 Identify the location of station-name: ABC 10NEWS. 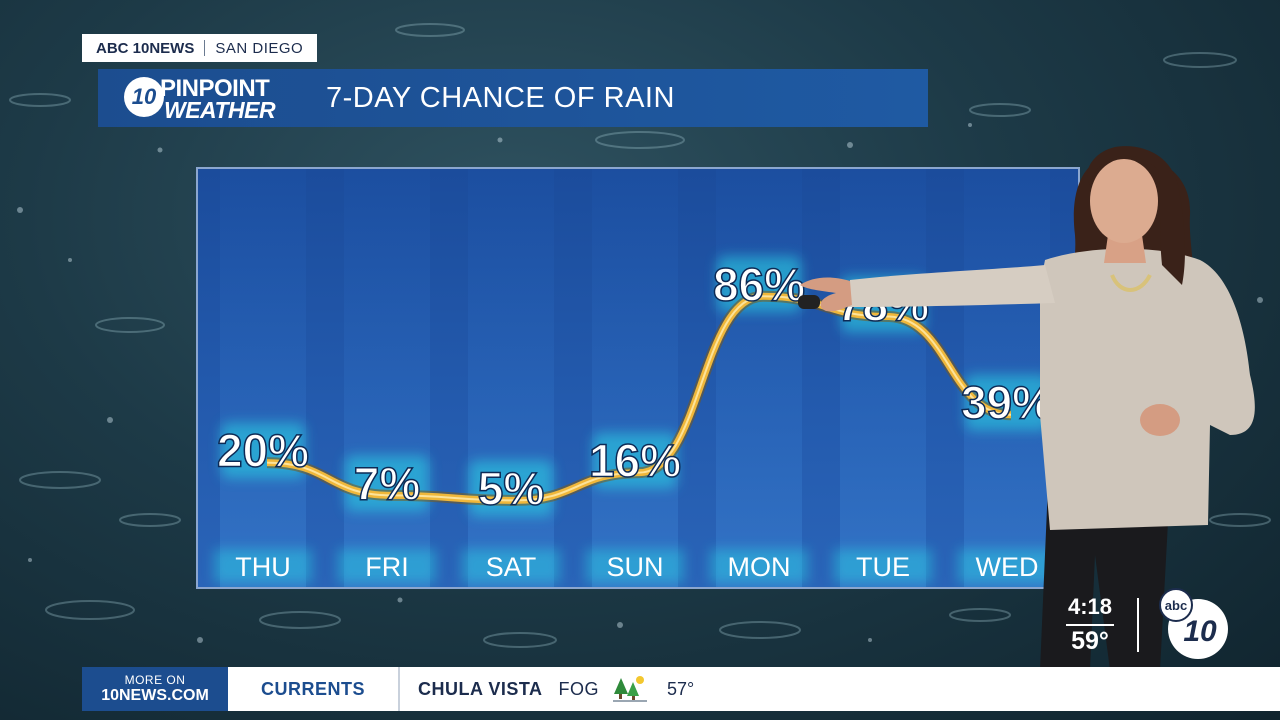
(145, 48).